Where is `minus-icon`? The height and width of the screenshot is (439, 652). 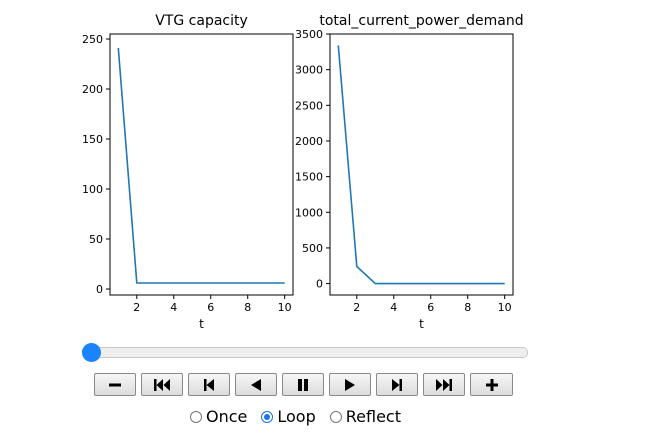 minus-icon is located at coordinates (115, 384).